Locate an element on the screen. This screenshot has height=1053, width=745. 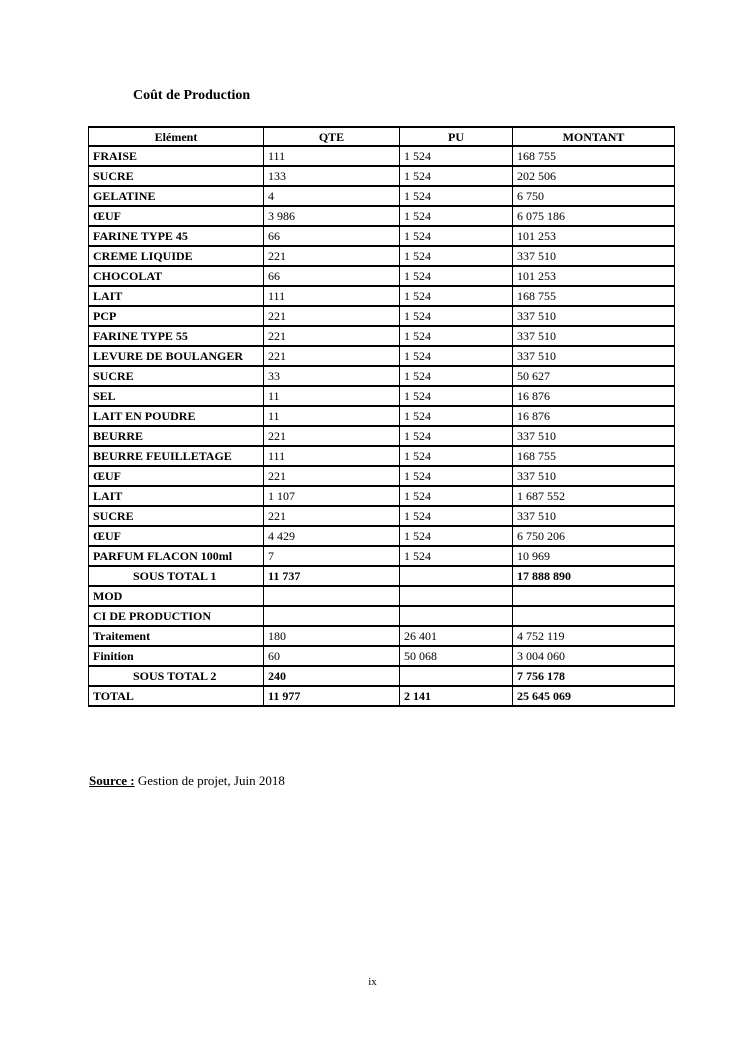
cell-montant: 202 506 is located at coordinates (593, 176).